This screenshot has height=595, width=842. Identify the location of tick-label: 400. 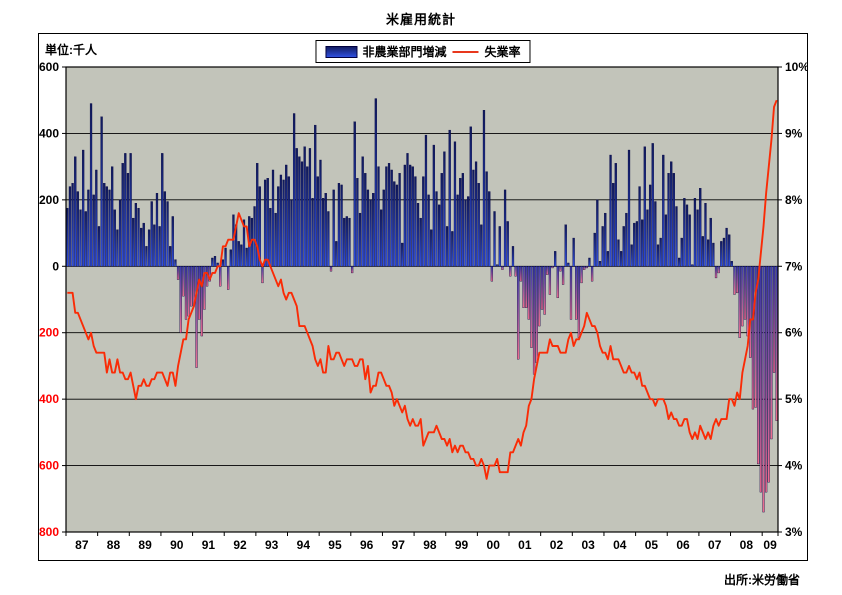
(49, 133).